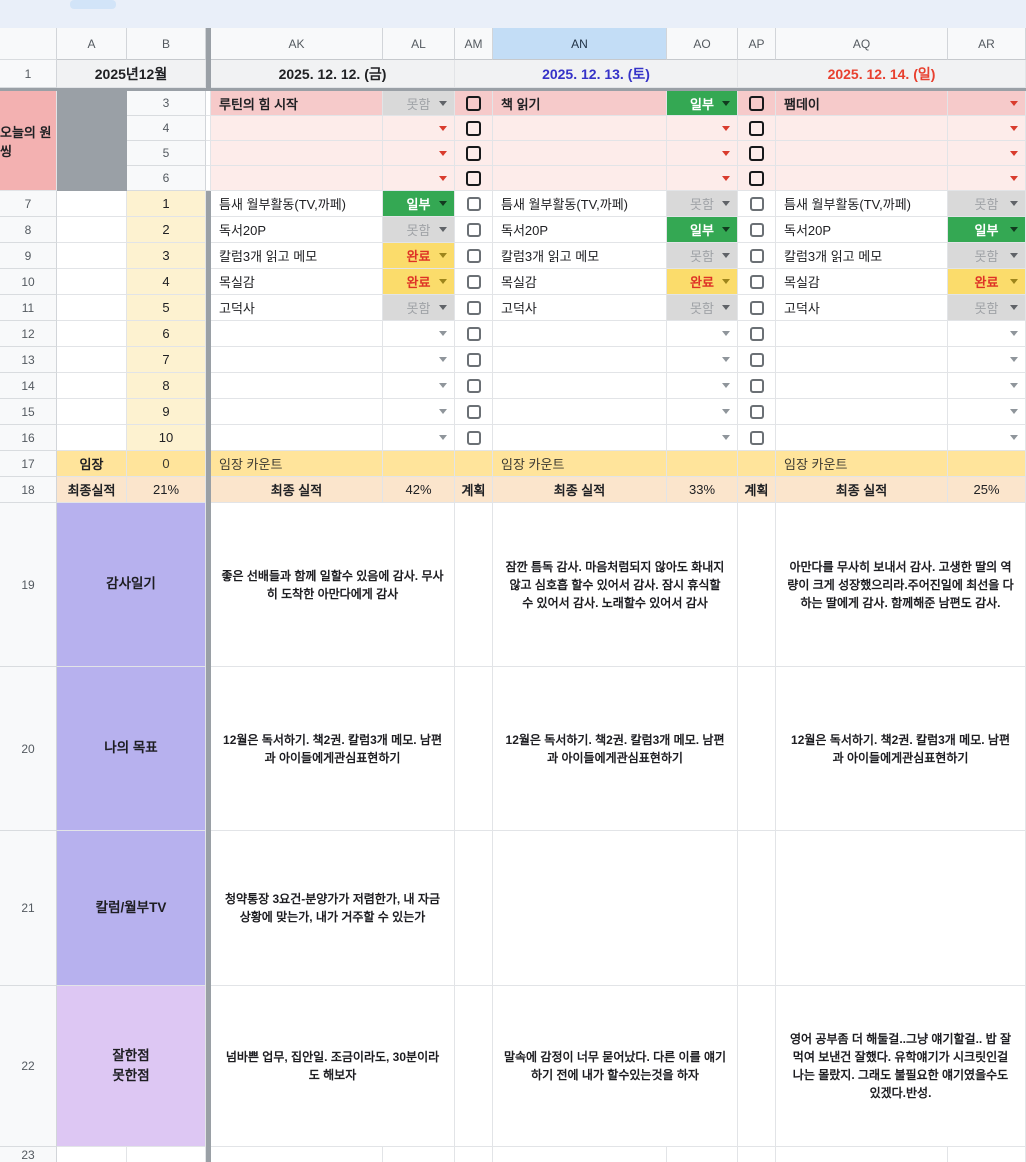 Image resolution: width=1026 pixels, height=1162 pixels. I want to click on task-name: 고덕사, so click(297, 308).